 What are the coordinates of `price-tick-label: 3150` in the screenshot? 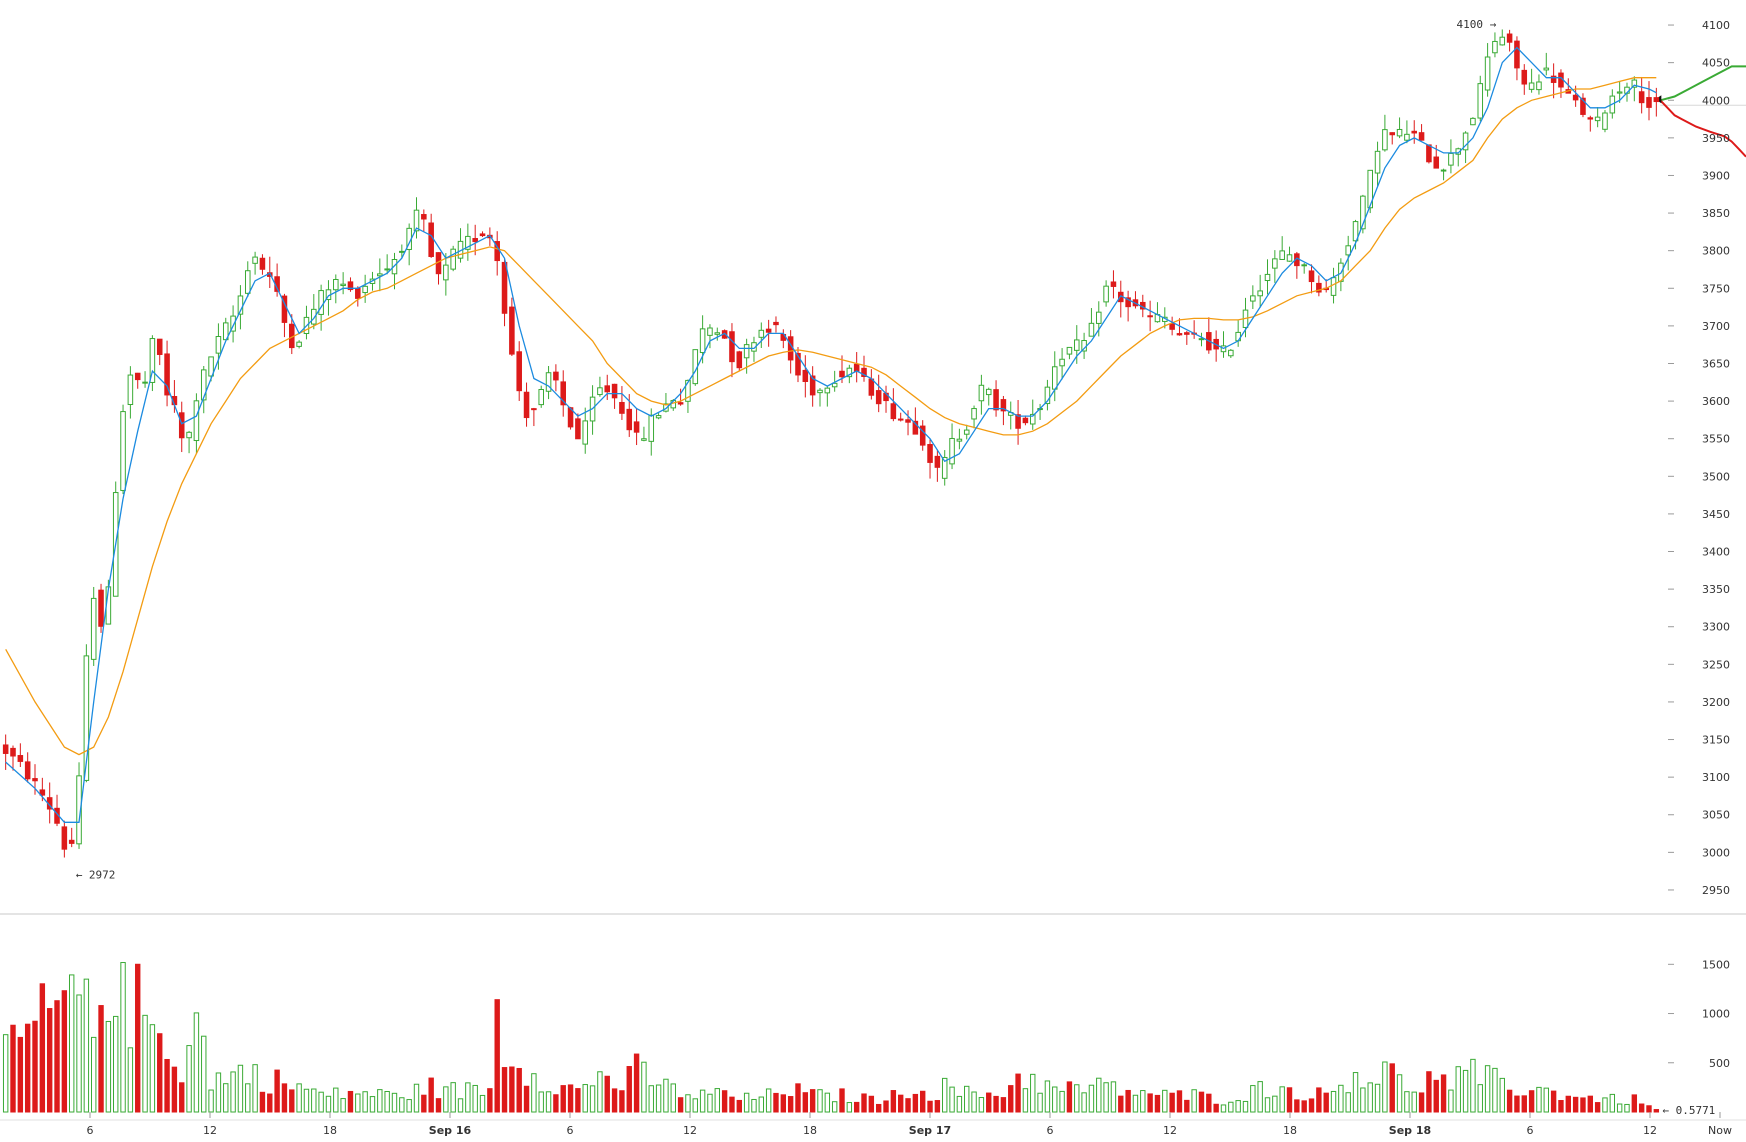 It's located at (1716, 740).